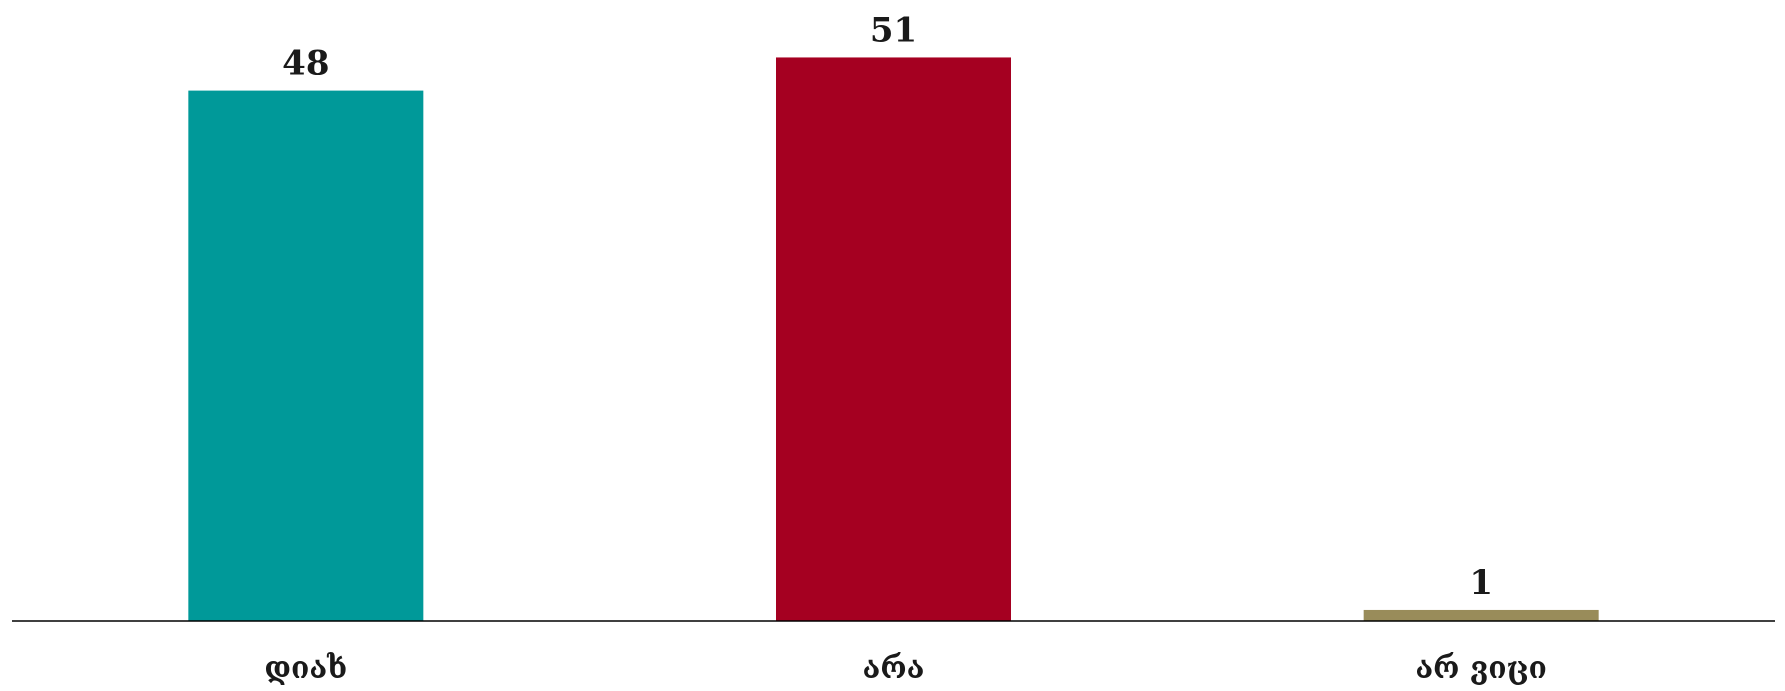  I want to click on category-labels-layer: დიახ არა არ ვიცი, so click(905, 668).